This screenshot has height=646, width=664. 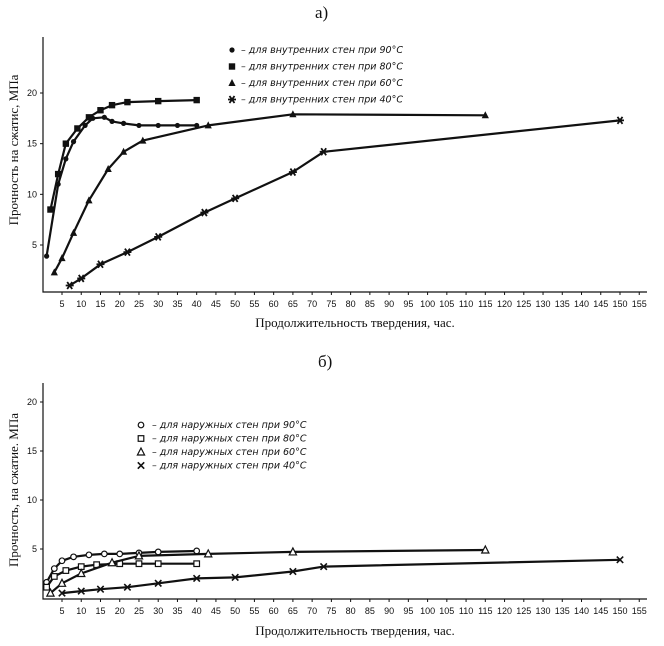 What do you see at coordinates (177, 304) in the screenshot?
I see `x-tick-label: 35` at bounding box center [177, 304].